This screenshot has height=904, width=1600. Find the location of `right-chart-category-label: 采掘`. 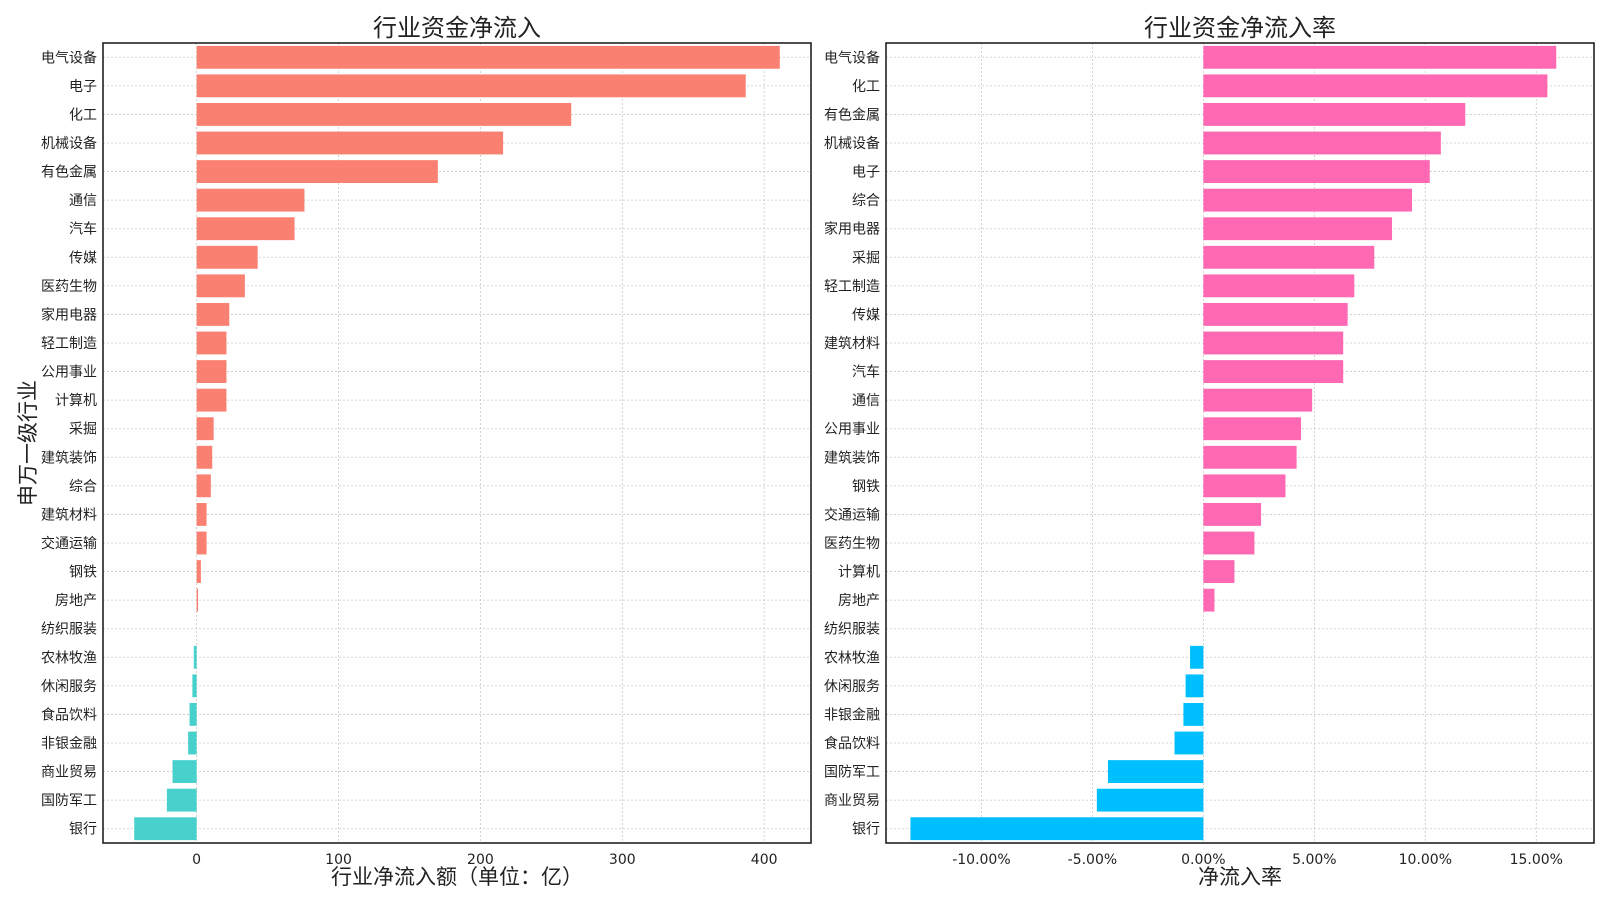

right-chart-category-label: 采掘 is located at coordinates (866, 258).